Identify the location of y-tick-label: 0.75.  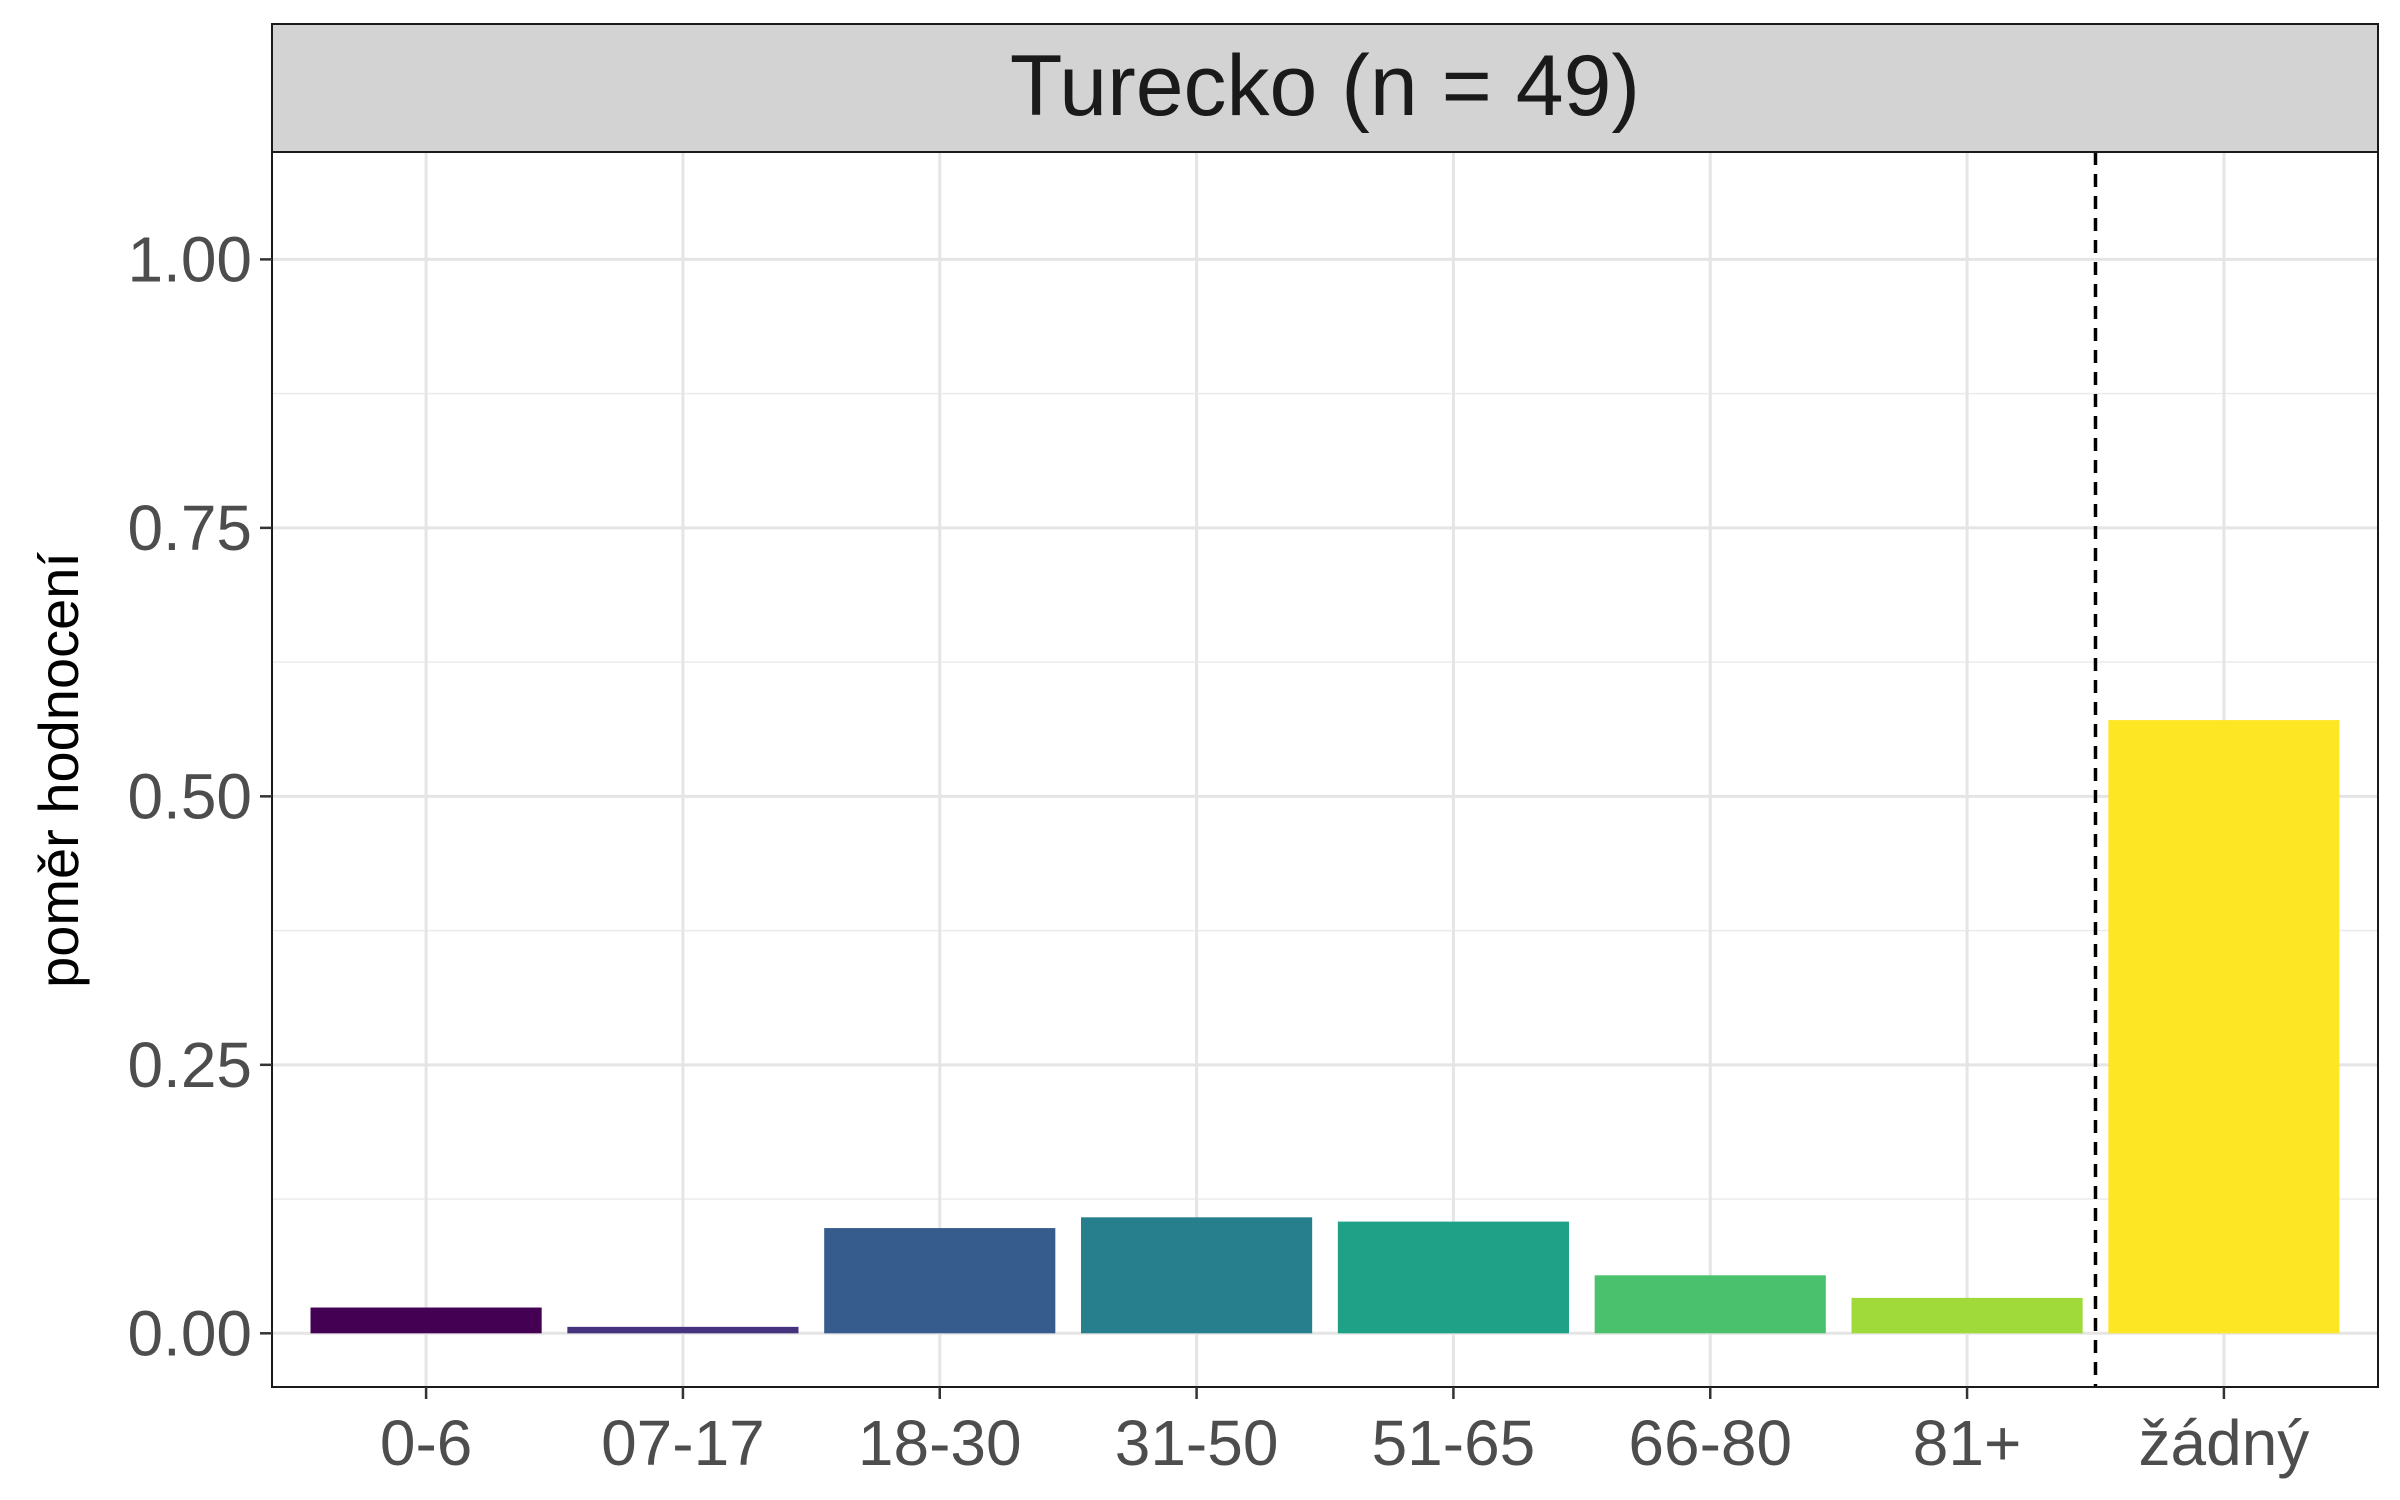
(189, 528).